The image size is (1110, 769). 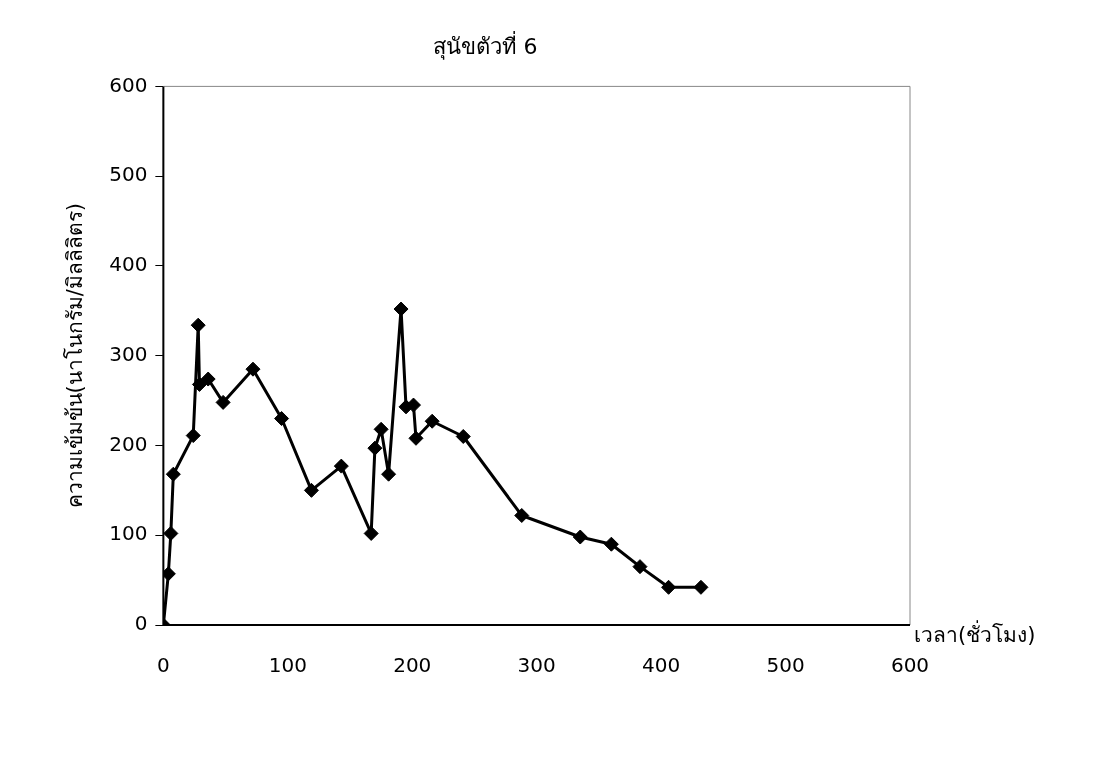 I want to click on y-tick-label: 500, so click(x=128, y=174).